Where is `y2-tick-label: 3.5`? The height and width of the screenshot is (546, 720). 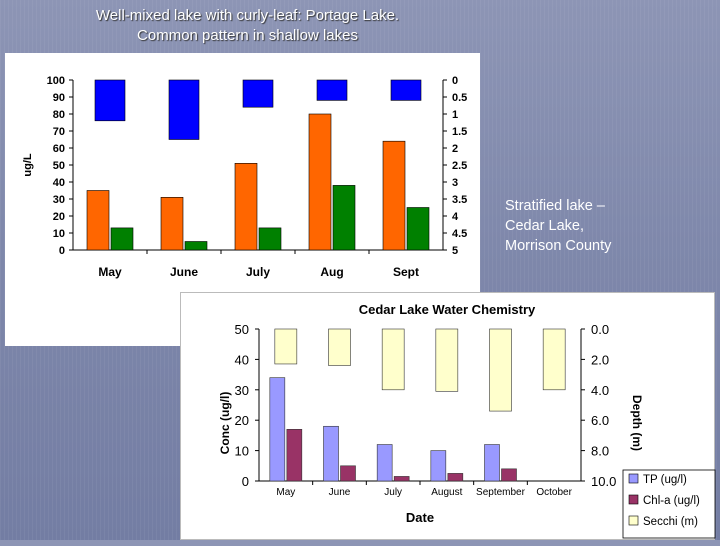 y2-tick-label: 3.5 is located at coordinates (459, 200).